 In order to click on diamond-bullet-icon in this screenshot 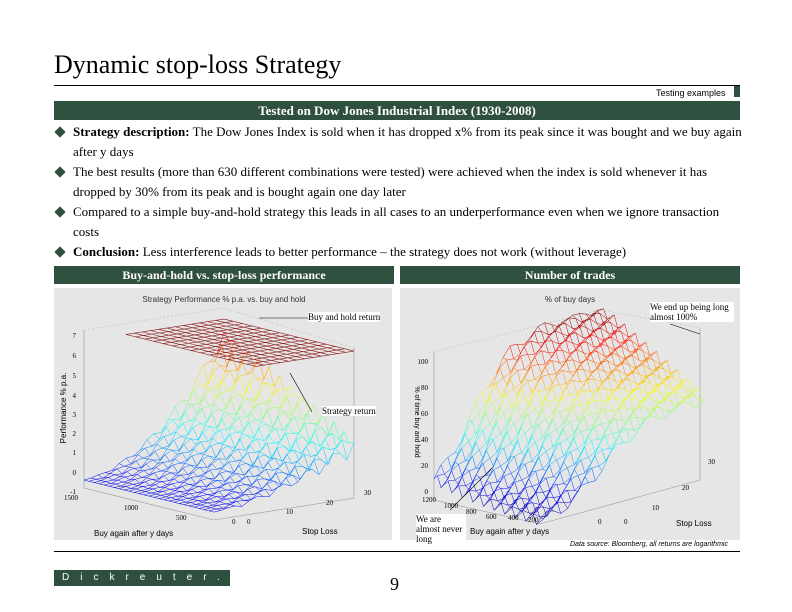, I will do `click(60, 252)`.